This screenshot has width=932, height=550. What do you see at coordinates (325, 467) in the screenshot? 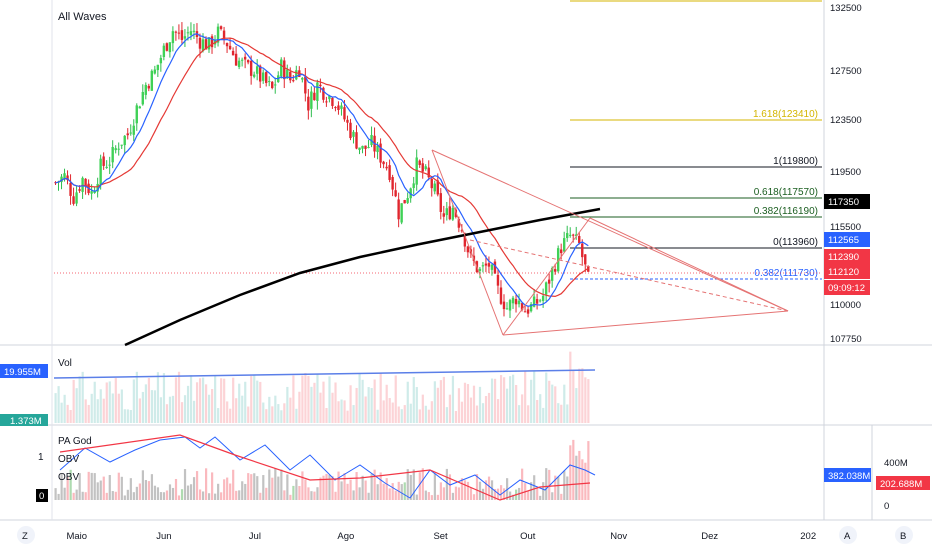
I see `obv-line-red` at bounding box center [325, 467].